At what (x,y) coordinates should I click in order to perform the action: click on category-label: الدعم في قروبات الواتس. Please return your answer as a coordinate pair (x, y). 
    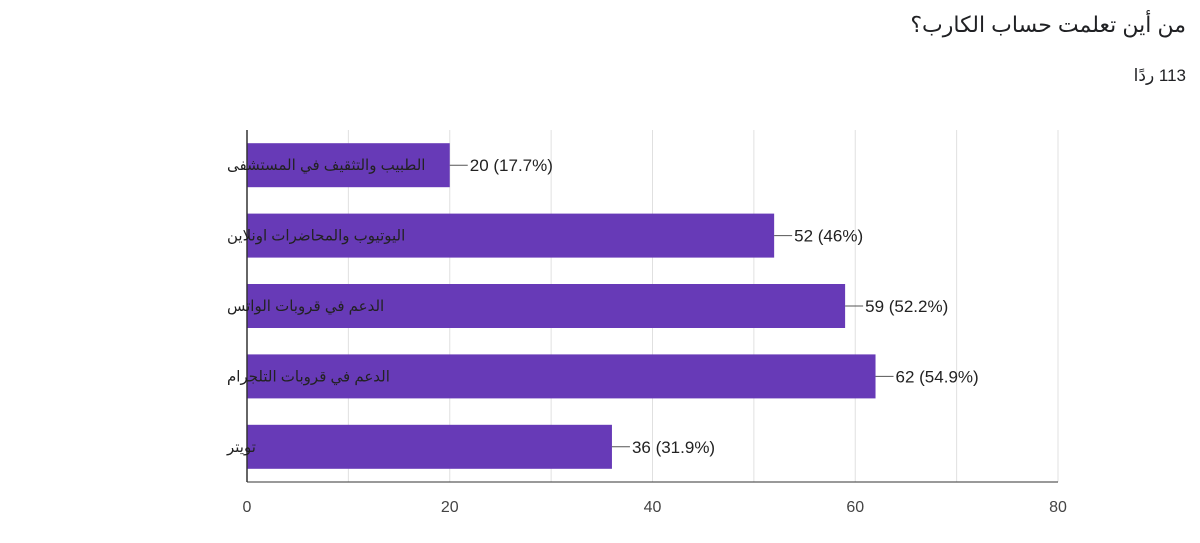
    Looking at the image, I should click on (305, 307).